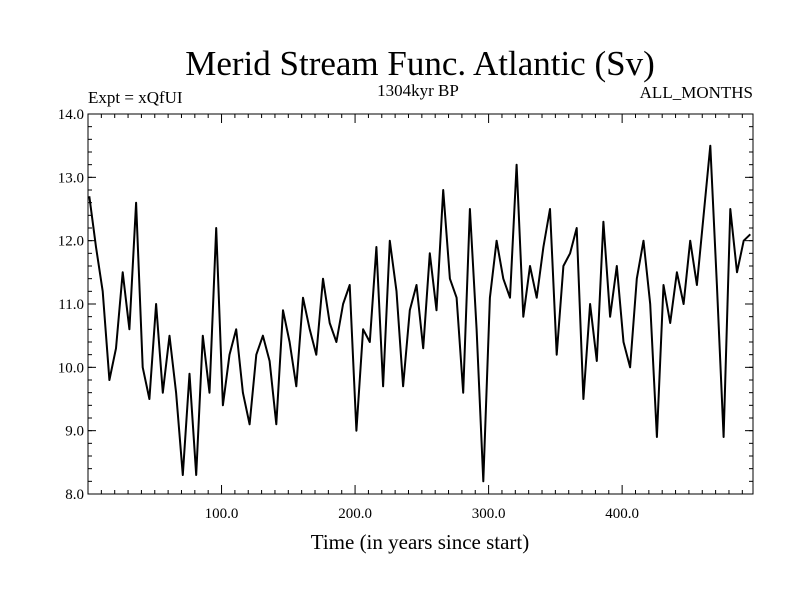  Describe the element at coordinates (422, 514) in the screenshot. I see `x-tick-labels: 100.0 200.0 300.0 400.0` at that location.